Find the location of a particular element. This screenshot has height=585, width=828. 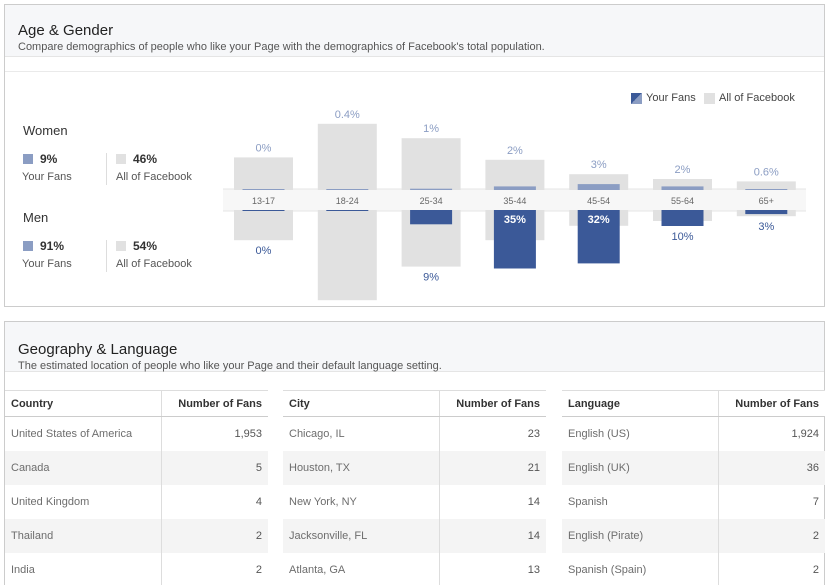

women-all-pct: 46% is located at coordinates (136, 159).